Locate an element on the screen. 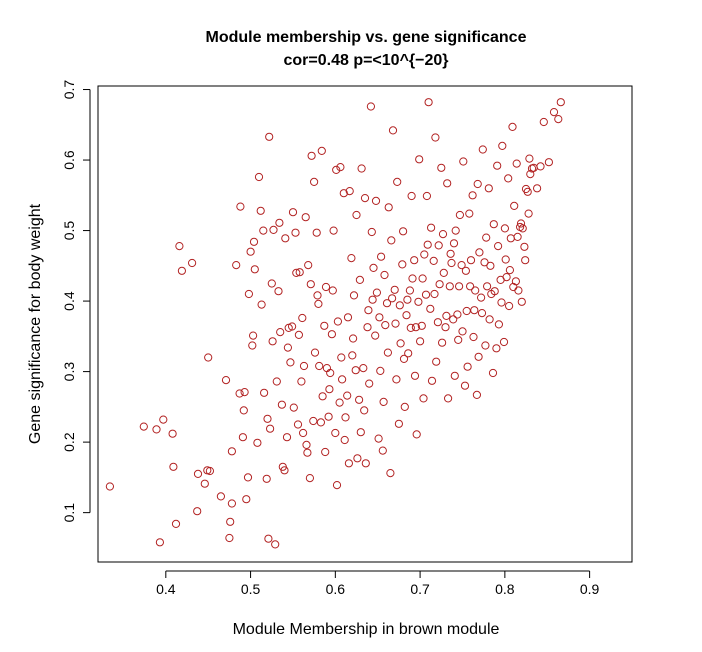  x-axis: 0.4 0.5 0.6 0.7 0.8 0.9 is located at coordinates (378, 583).